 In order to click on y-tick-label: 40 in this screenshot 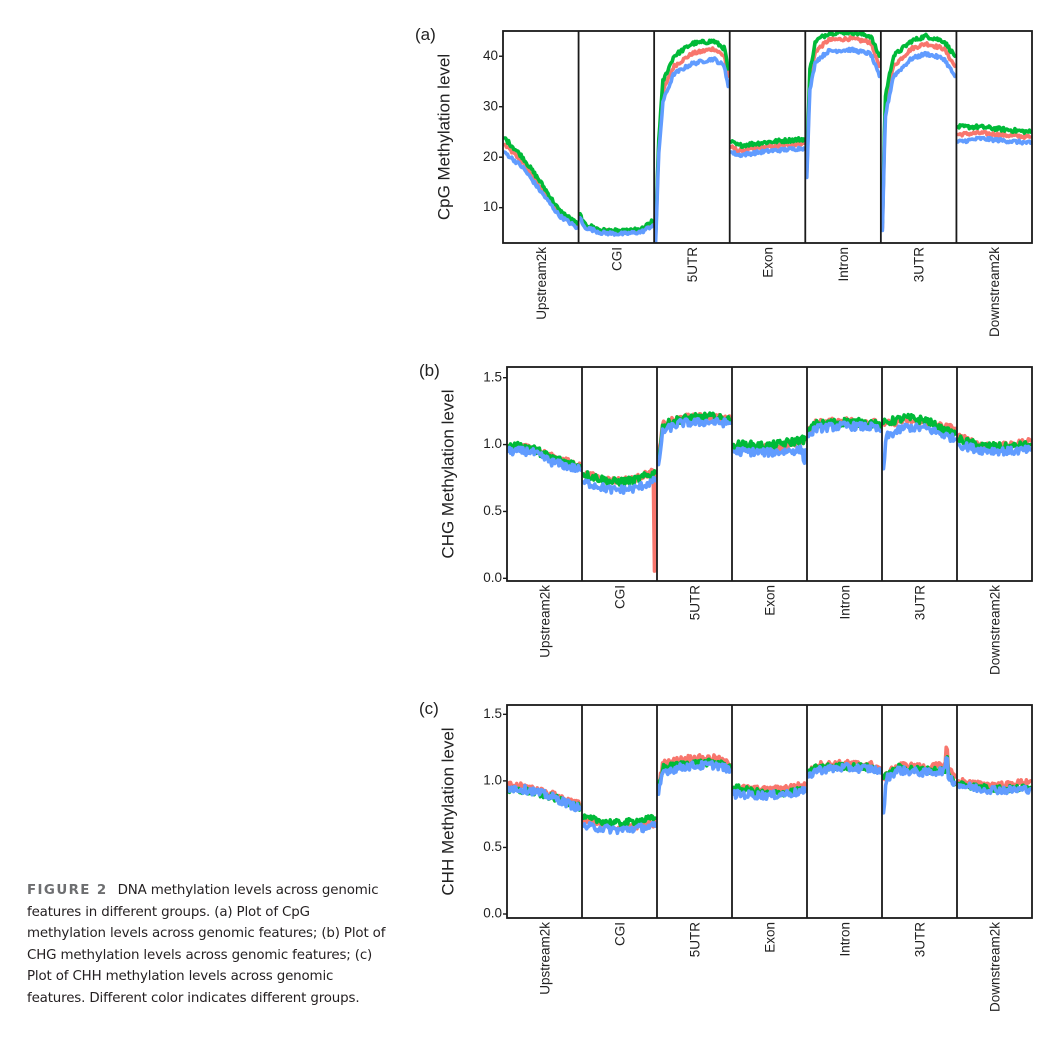, I will do `click(490, 55)`.